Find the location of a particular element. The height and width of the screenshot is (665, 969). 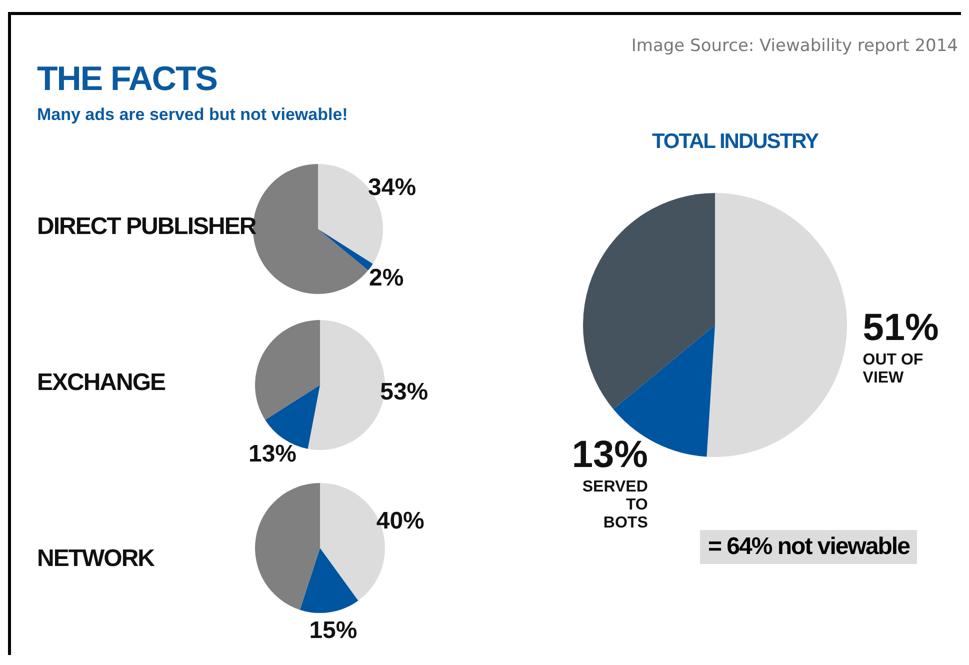

data-label: 2% is located at coordinates (386, 278).